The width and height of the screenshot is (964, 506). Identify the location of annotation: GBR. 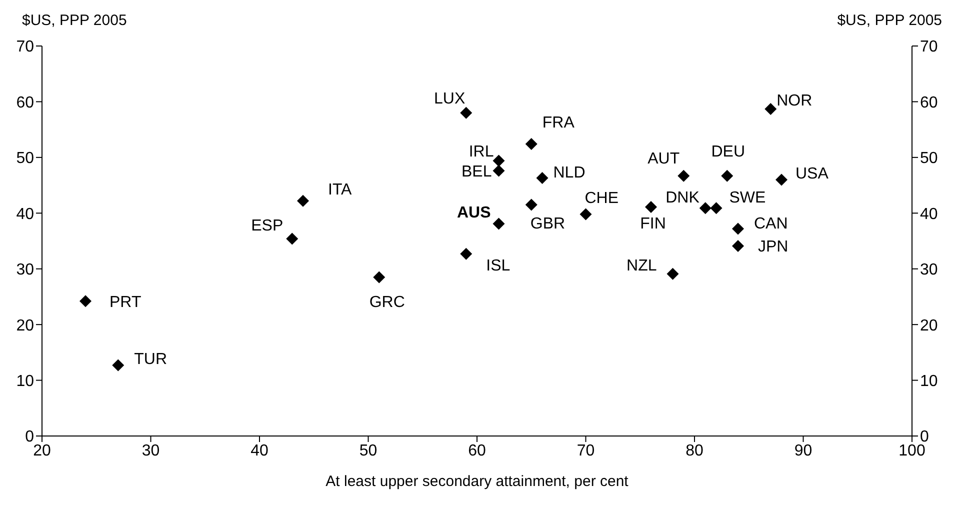
(548, 223).